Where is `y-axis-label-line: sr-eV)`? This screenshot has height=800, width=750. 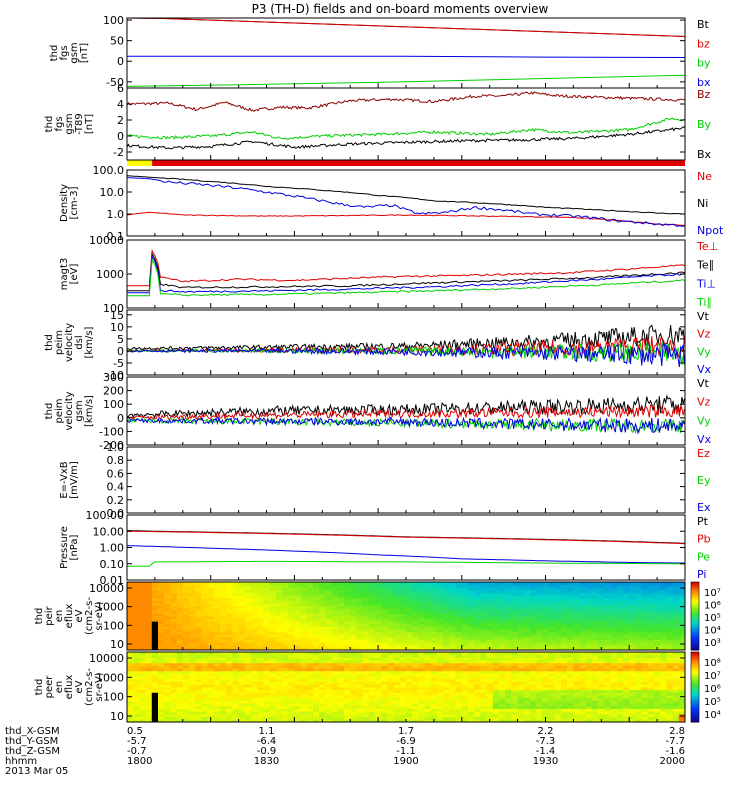
y-axis-label-line: sr-eV) is located at coordinates (99, 615).